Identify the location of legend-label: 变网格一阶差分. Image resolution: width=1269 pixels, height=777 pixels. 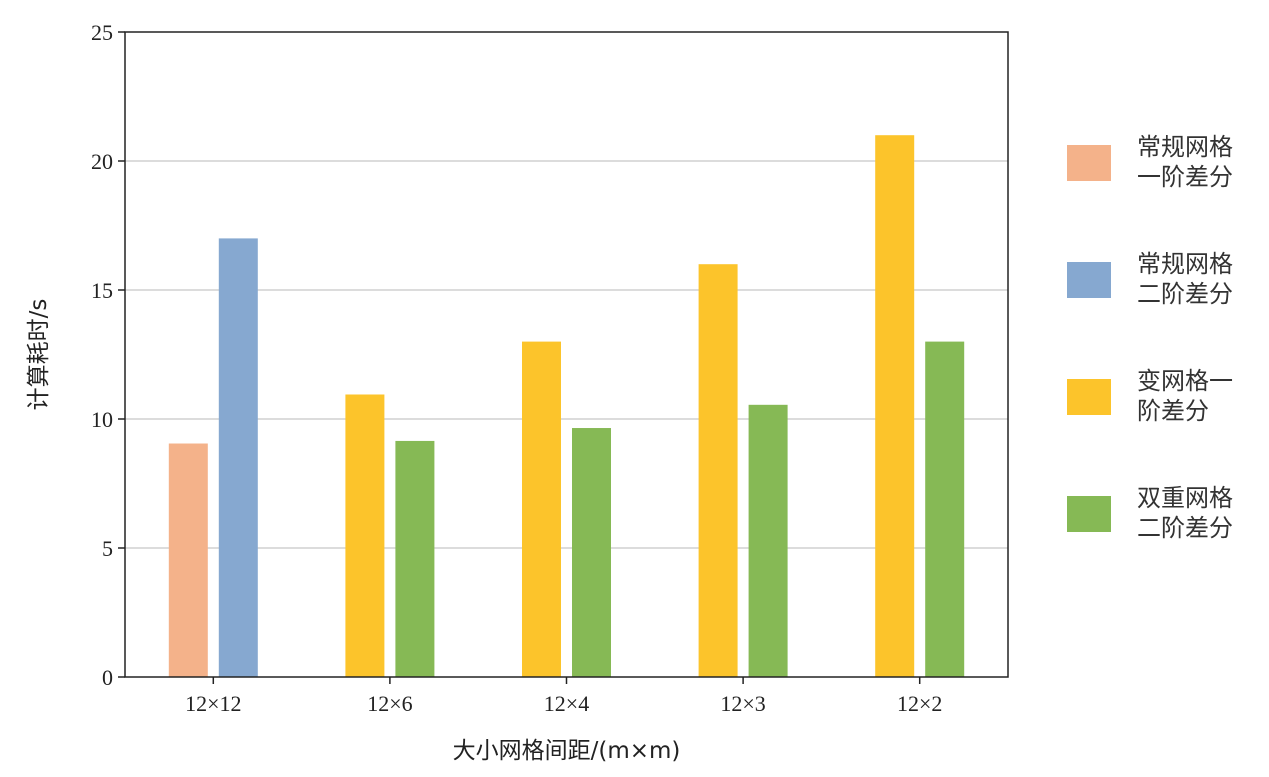
(1185, 396).